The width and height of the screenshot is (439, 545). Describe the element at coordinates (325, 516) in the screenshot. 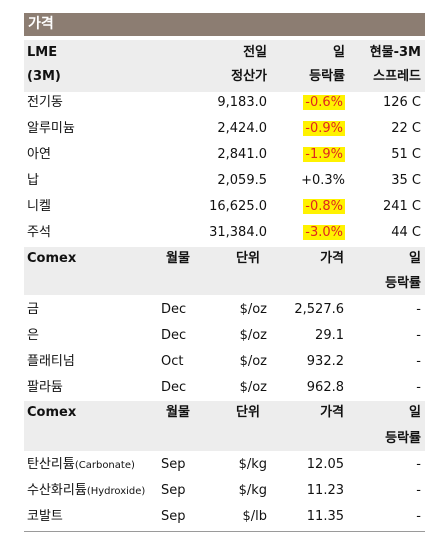

I see `comex2-row-price: 11.35` at that location.